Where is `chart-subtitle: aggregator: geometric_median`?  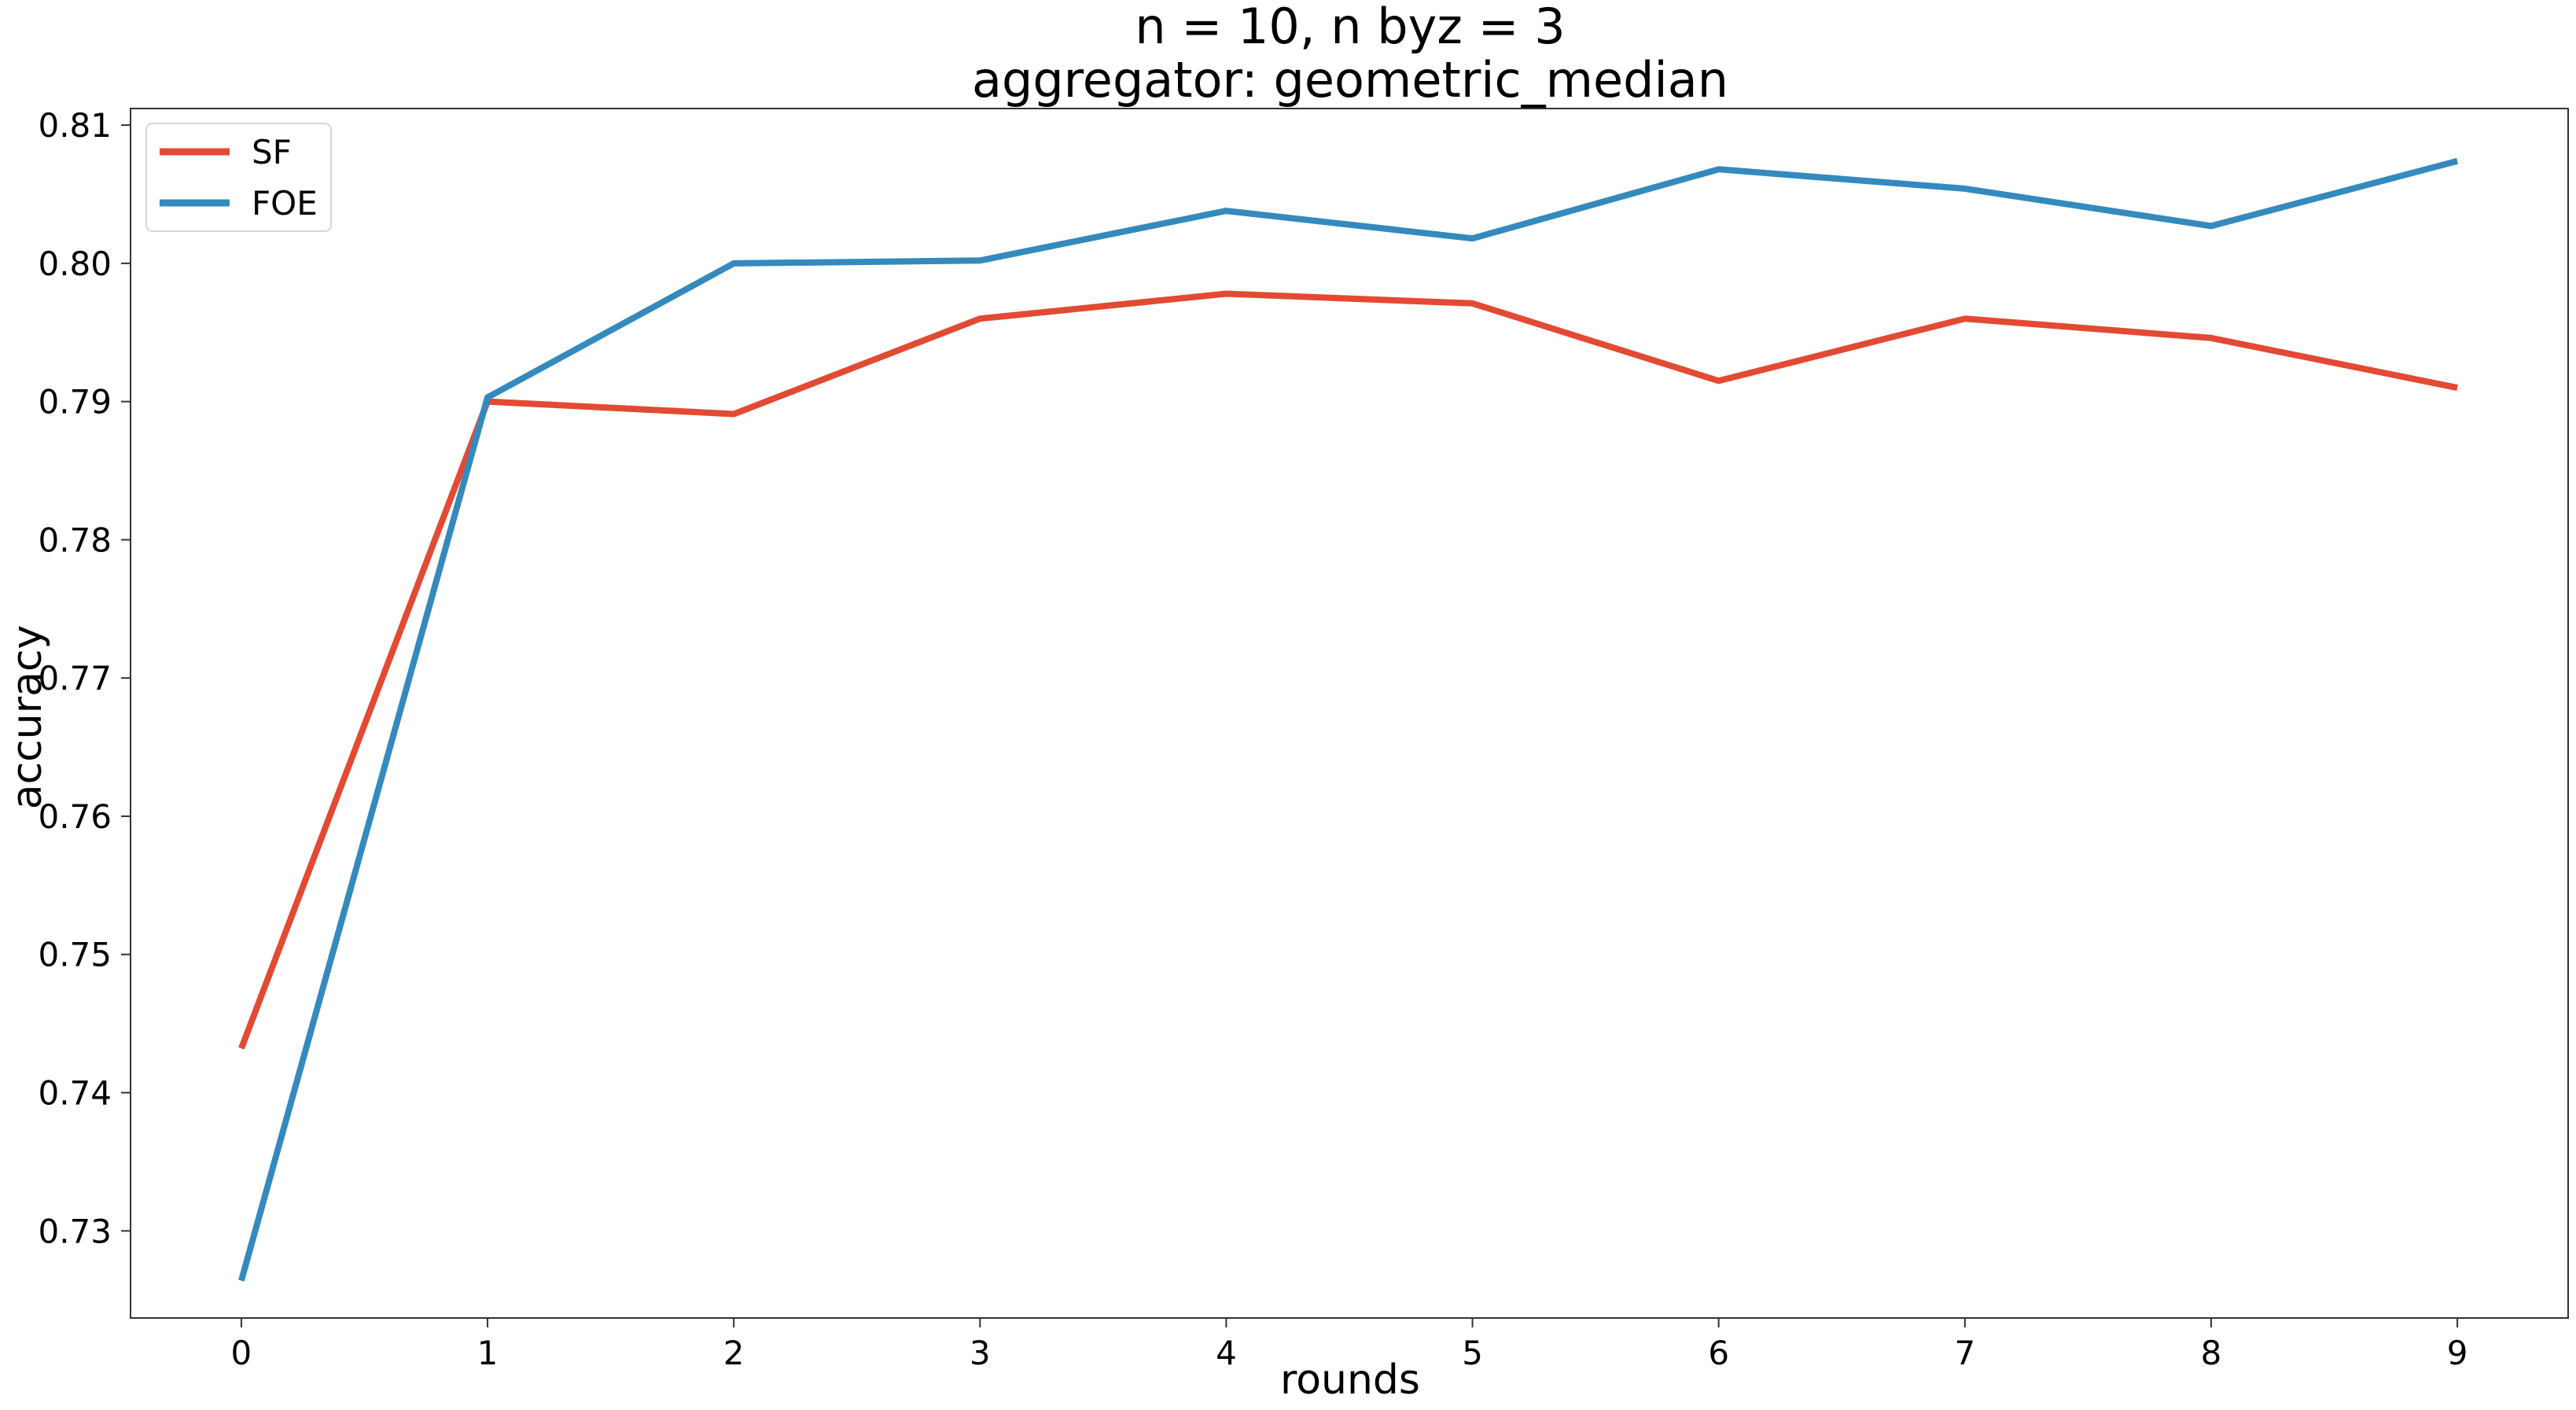
chart-subtitle: aggregator: geometric_median is located at coordinates (1350, 80).